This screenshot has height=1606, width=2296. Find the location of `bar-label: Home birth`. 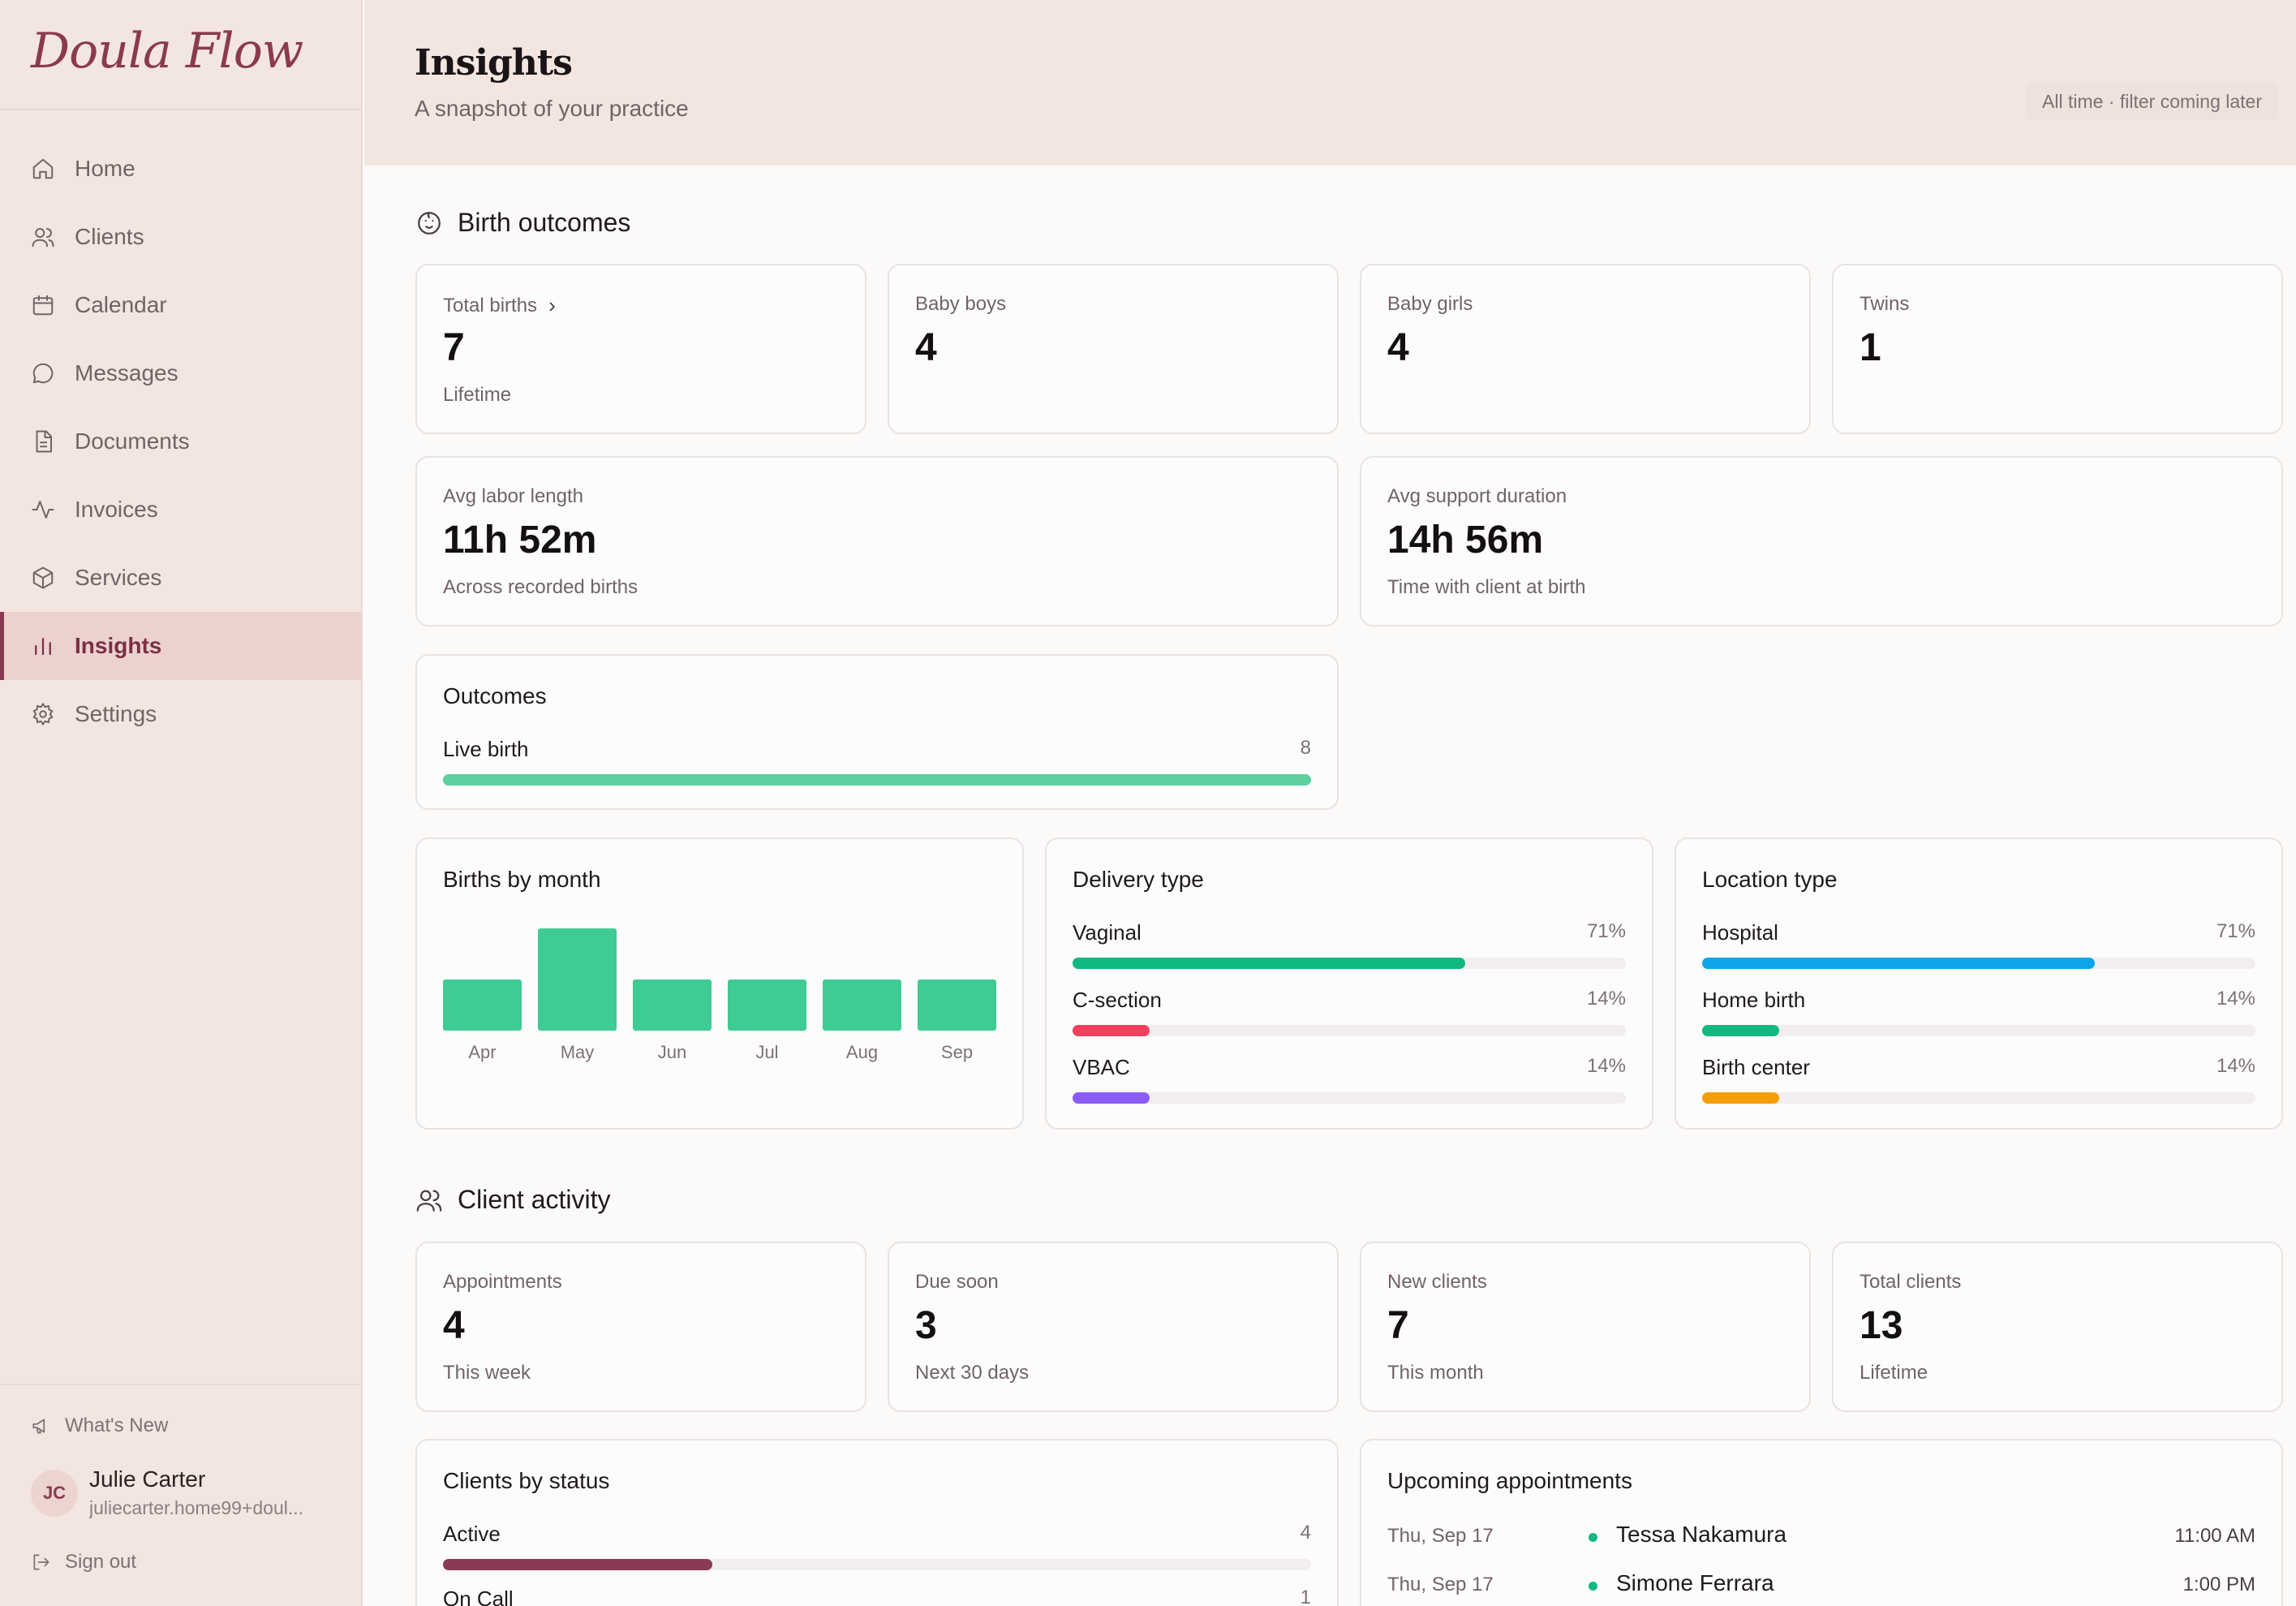

bar-label: Home birth is located at coordinates (1754, 1000).